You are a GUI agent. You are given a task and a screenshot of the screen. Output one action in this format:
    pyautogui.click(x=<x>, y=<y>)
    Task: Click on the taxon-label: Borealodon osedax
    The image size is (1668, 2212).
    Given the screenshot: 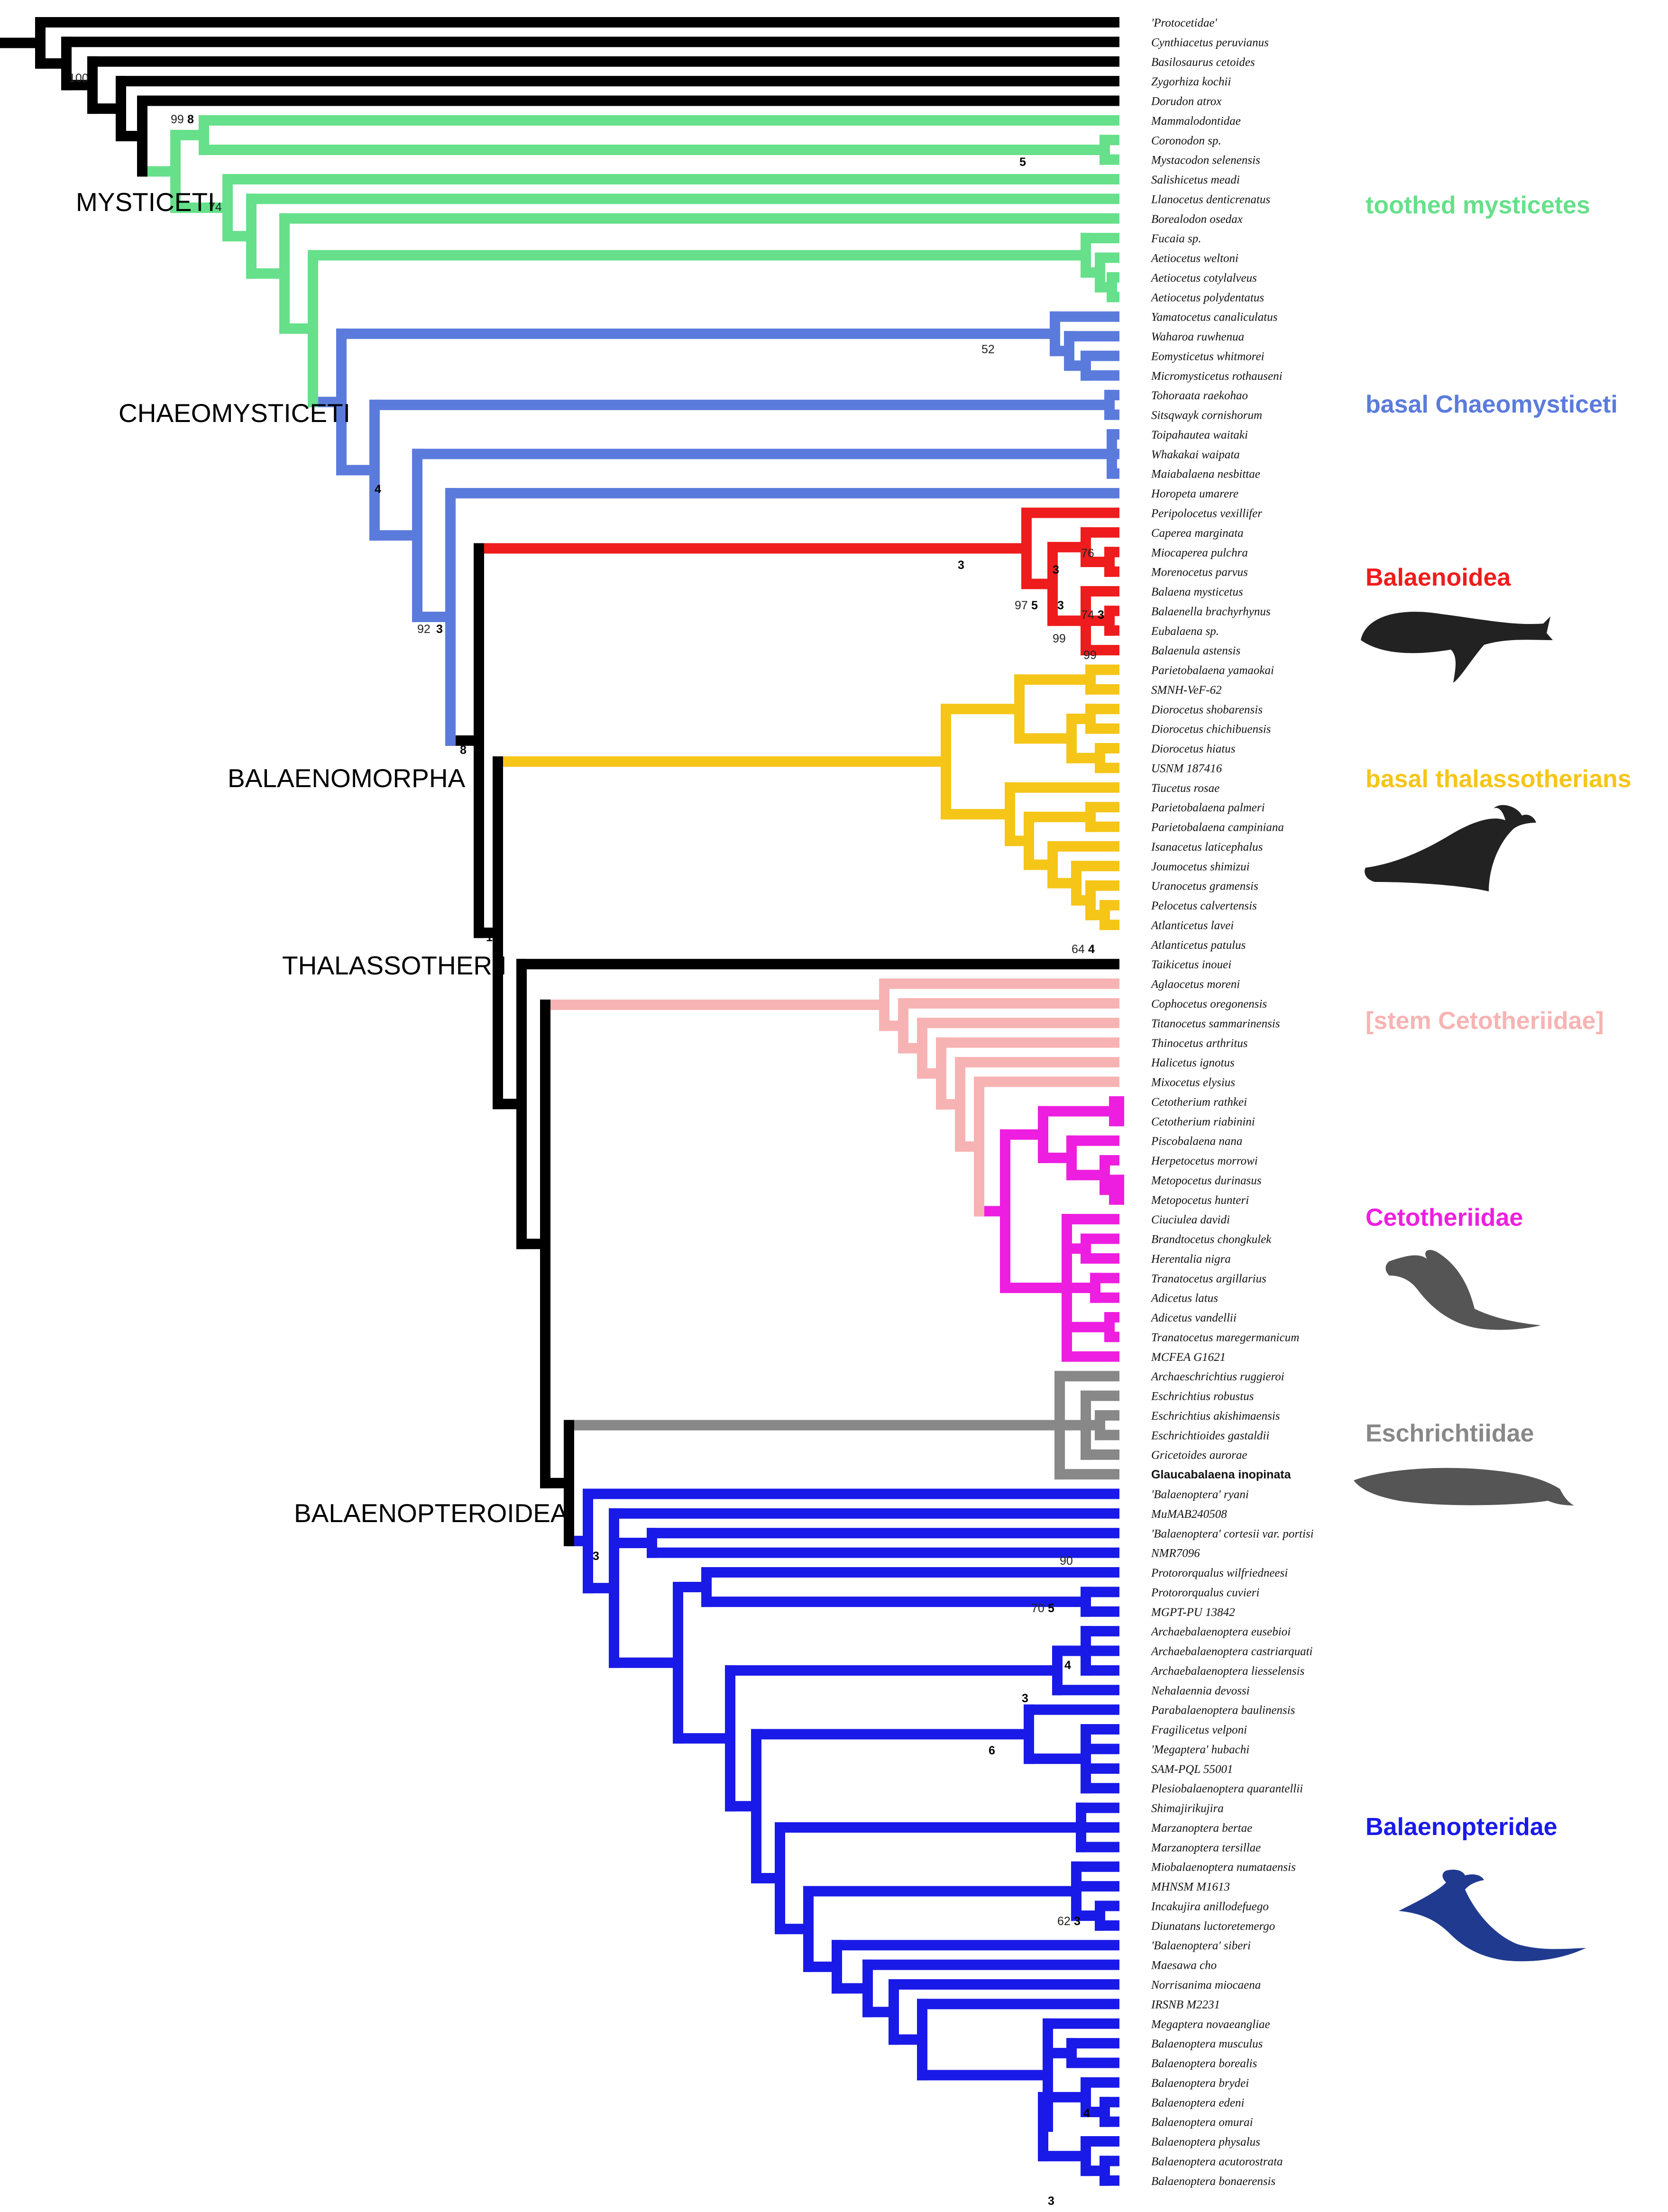 What is the action you would take?
    pyautogui.click(x=1197, y=219)
    